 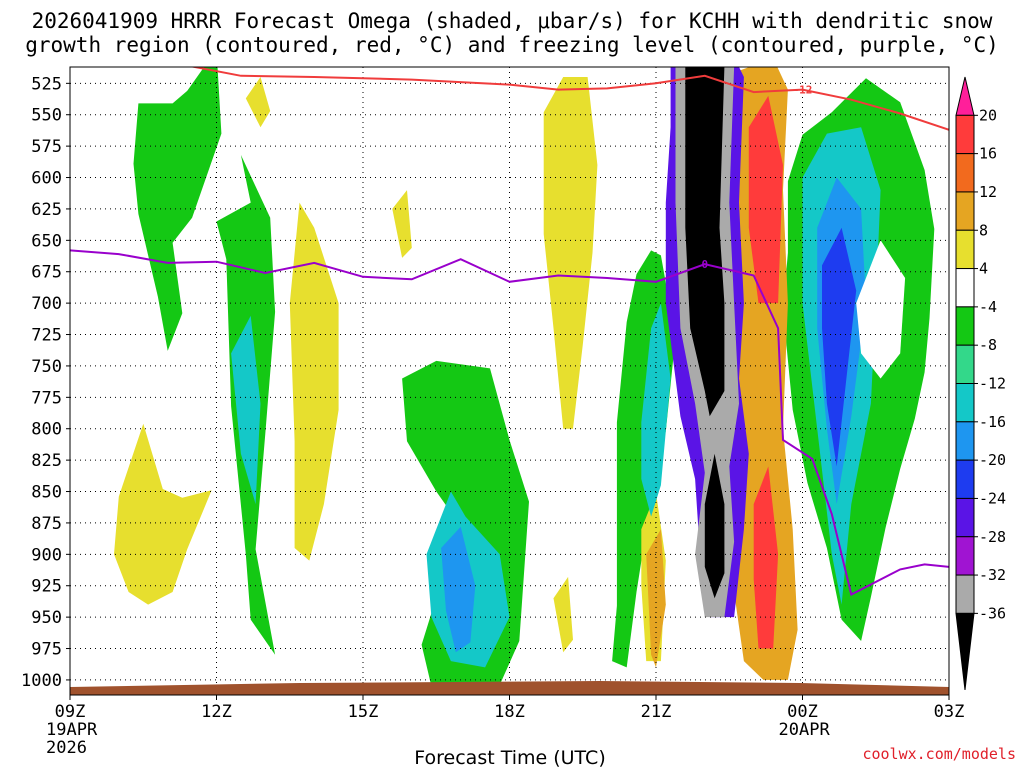 I want to click on y-tick-label: 800, so click(x=46, y=430).